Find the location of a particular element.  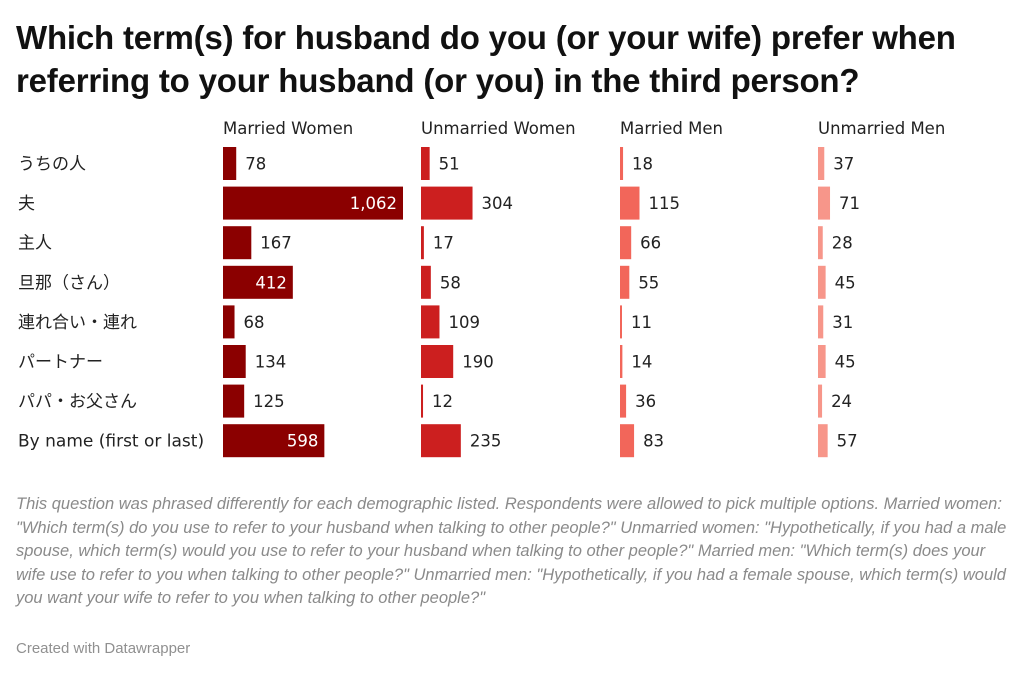

data-label: 12 is located at coordinates (442, 401).